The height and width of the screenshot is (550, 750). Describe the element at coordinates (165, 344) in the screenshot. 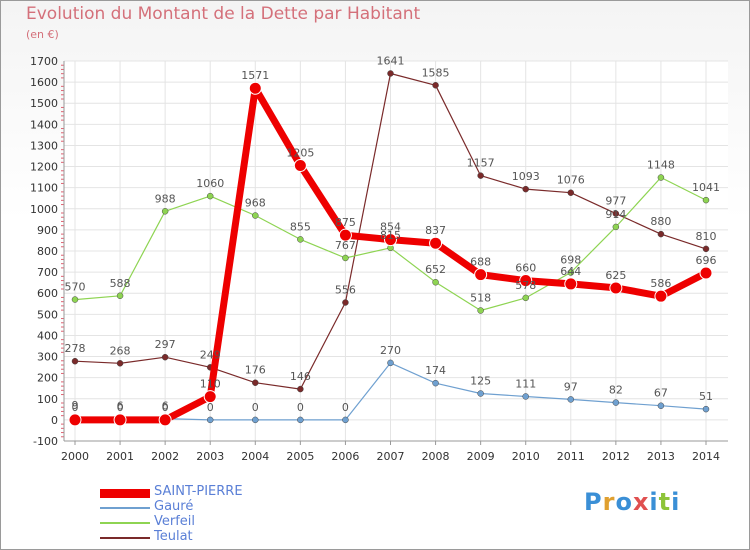

I see `data-label-teulat: 297` at that location.